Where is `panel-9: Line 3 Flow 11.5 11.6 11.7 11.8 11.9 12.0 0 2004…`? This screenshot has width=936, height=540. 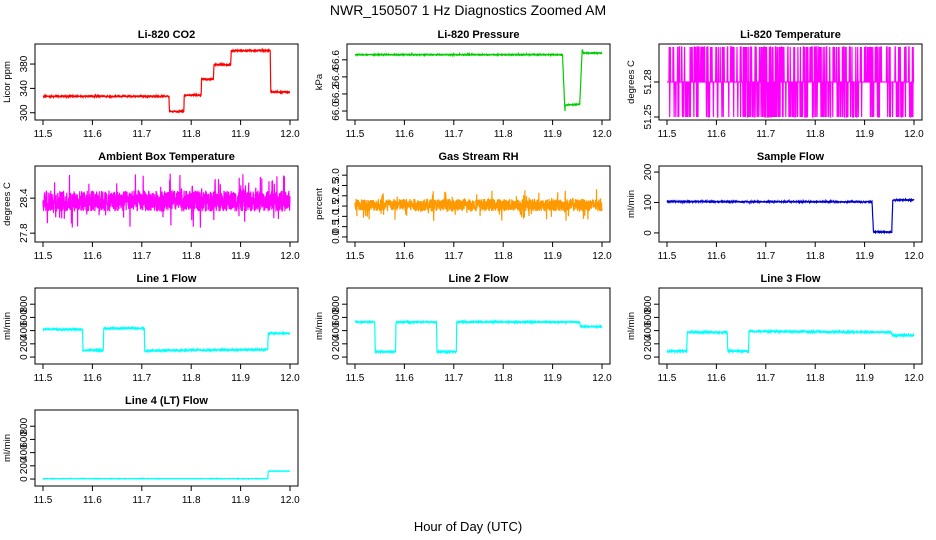
panel-9: Line 3 Flow 11.5 11.6 11.7 11.8 11.9 12.0 0 2004… is located at coordinates (775, 328).